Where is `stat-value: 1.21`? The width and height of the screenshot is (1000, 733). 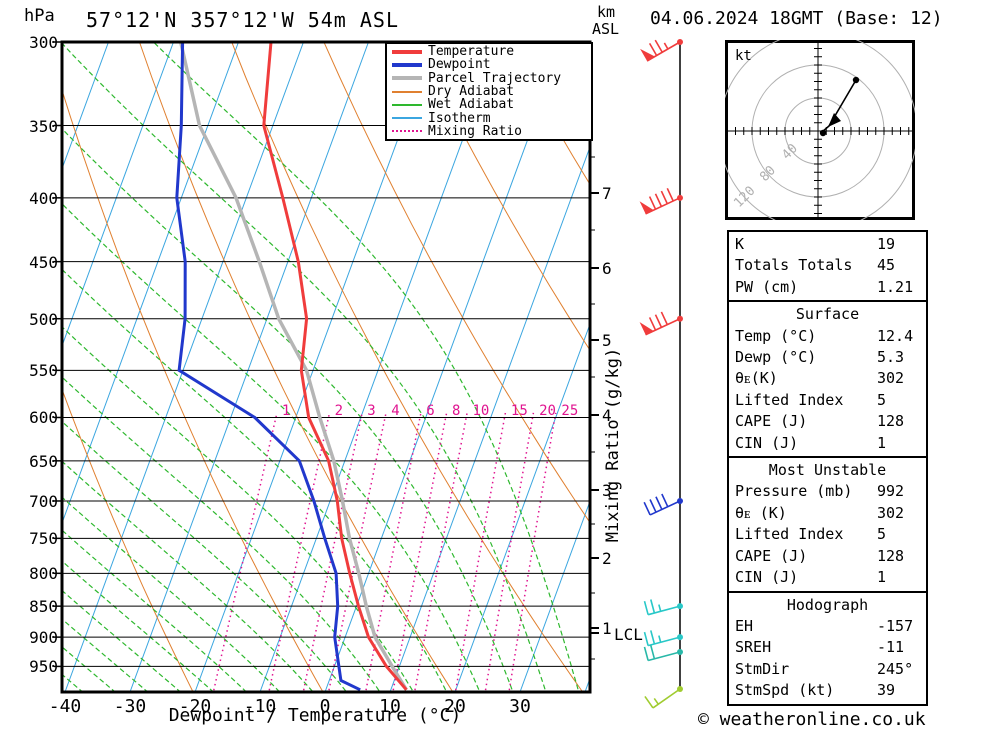 stat-value: 1.21 is located at coordinates (895, 286).